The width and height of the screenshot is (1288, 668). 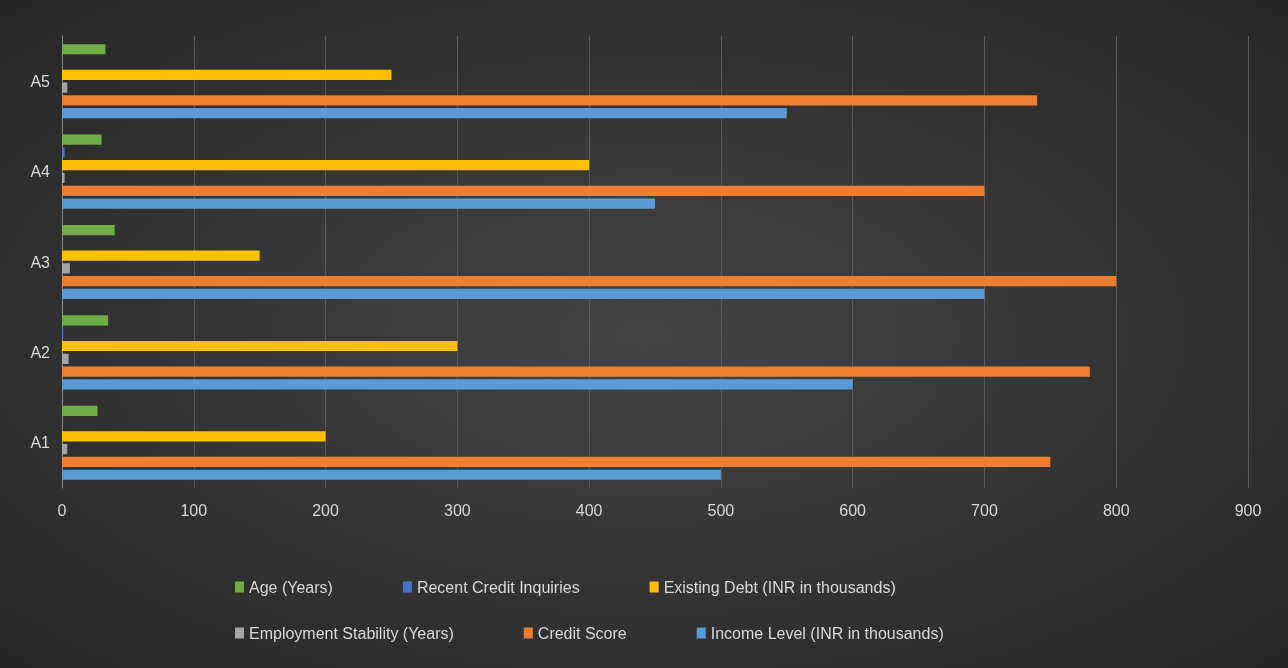 What do you see at coordinates (351, 633) in the screenshot?
I see `legend-label: Employment Stability (Years)` at bounding box center [351, 633].